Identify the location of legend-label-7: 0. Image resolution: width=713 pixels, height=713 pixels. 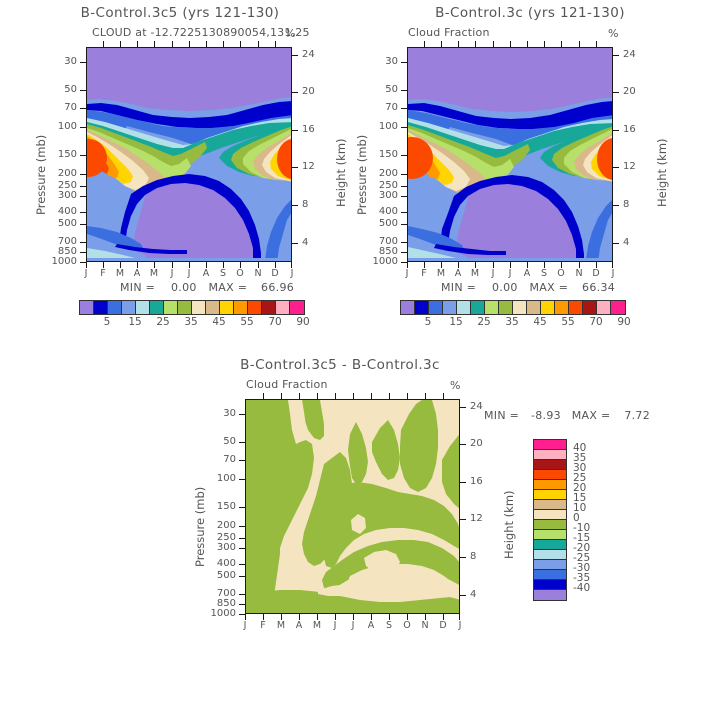
(576, 518).